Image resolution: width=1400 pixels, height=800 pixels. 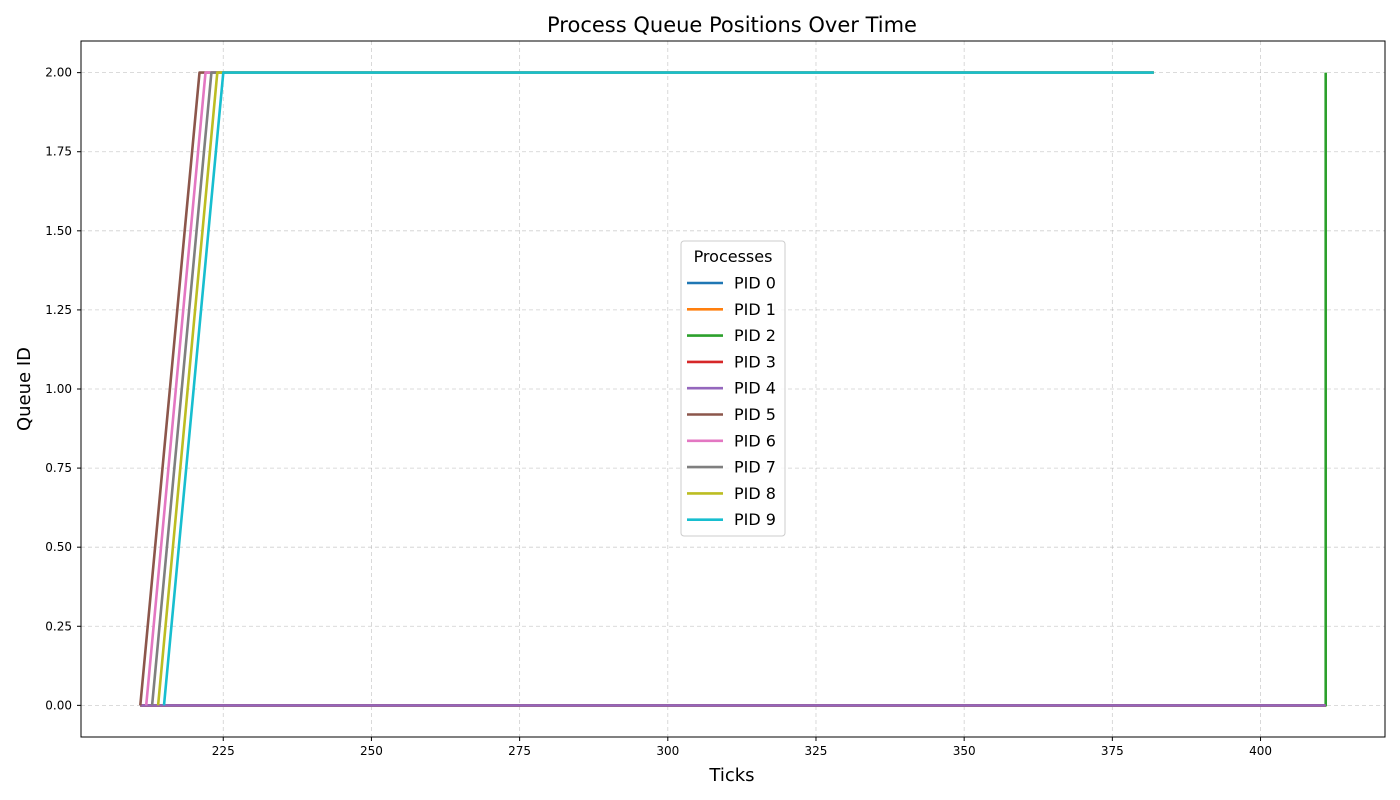 What do you see at coordinates (755, 309) in the screenshot?
I see `legend-label: PID 1` at bounding box center [755, 309].